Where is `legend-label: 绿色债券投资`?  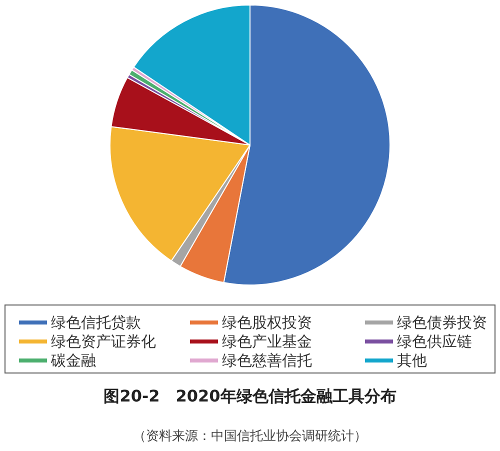
legend-label: 绿色债券投资 is located at coordinates (442, 323).